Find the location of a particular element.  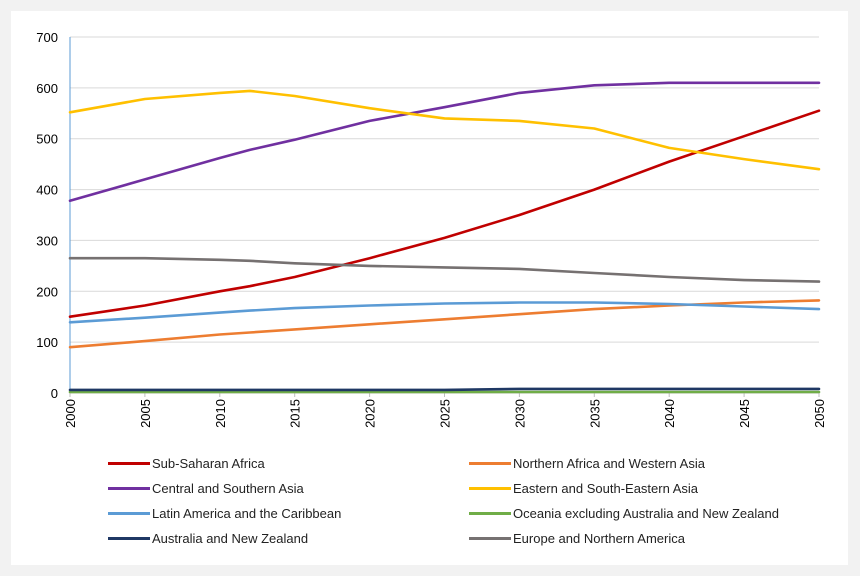

y-tick-label: 0 is located at coordinates (54, 393).